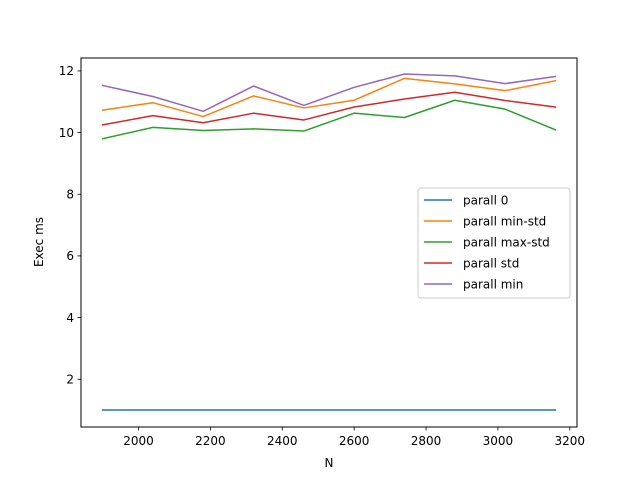 The width and height of the screenshot is (640, 480). Describe the element at coordinates (329, 463) in the screenshot. I see `x-axis-label: N` at that location.